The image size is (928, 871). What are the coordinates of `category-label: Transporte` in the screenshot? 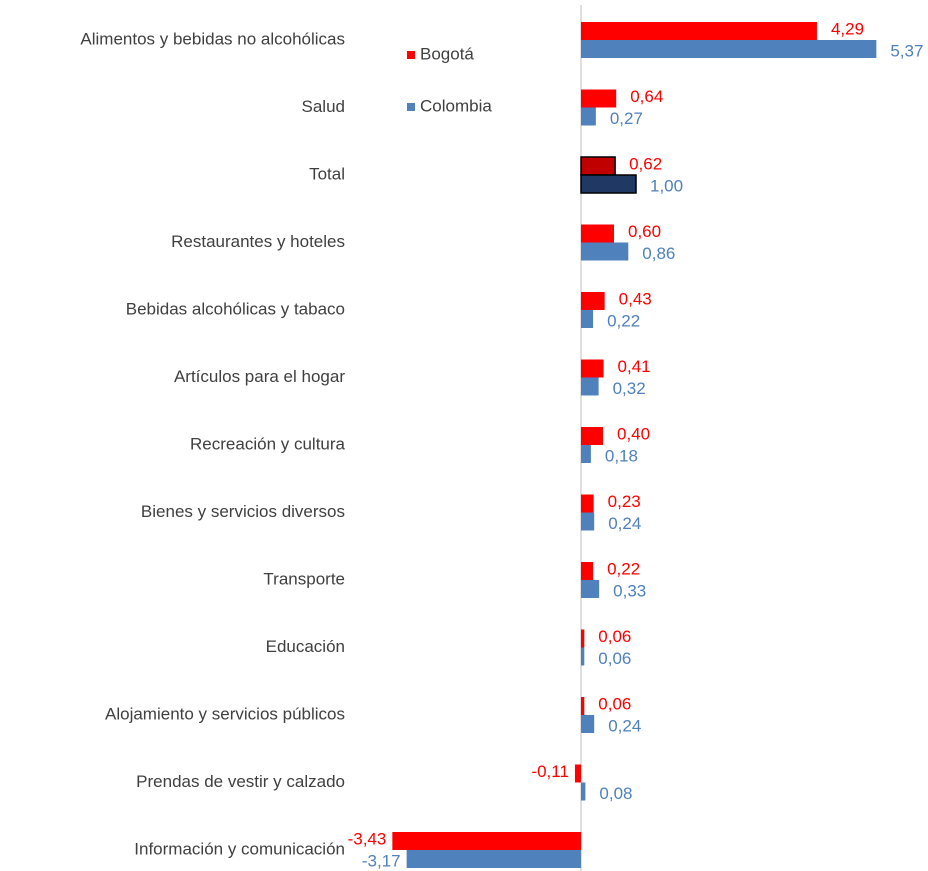 It's located at (304, 578).